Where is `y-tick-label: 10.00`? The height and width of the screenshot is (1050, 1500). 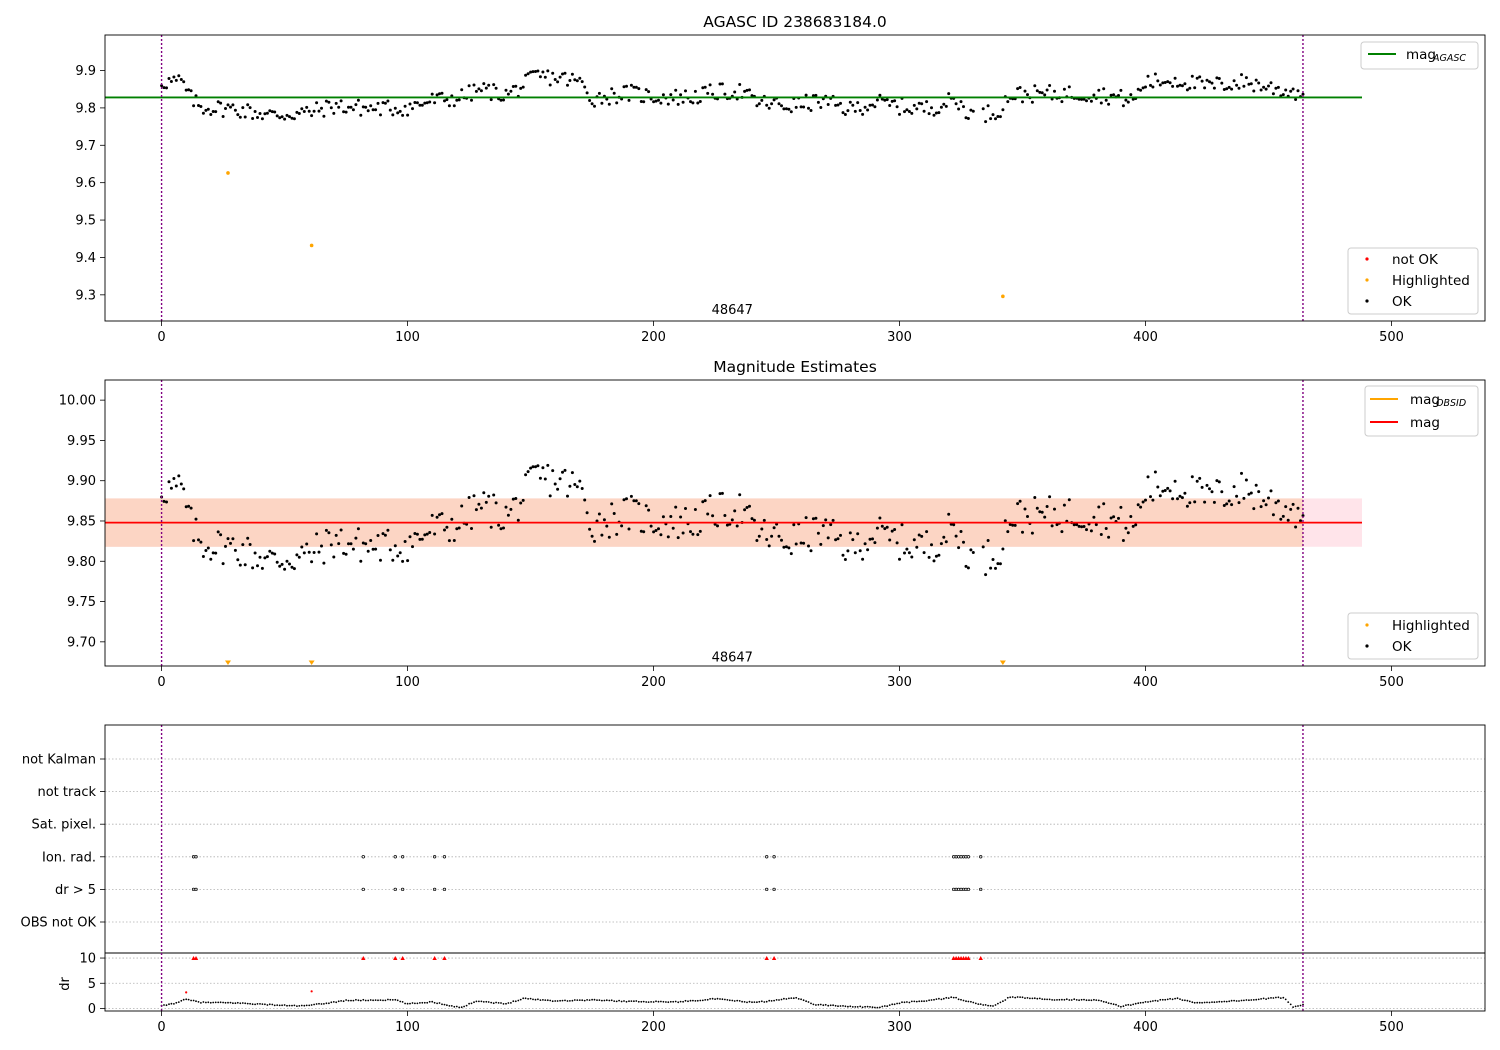
y-tick-label: 10.00 is located at coordinates (77, 401).